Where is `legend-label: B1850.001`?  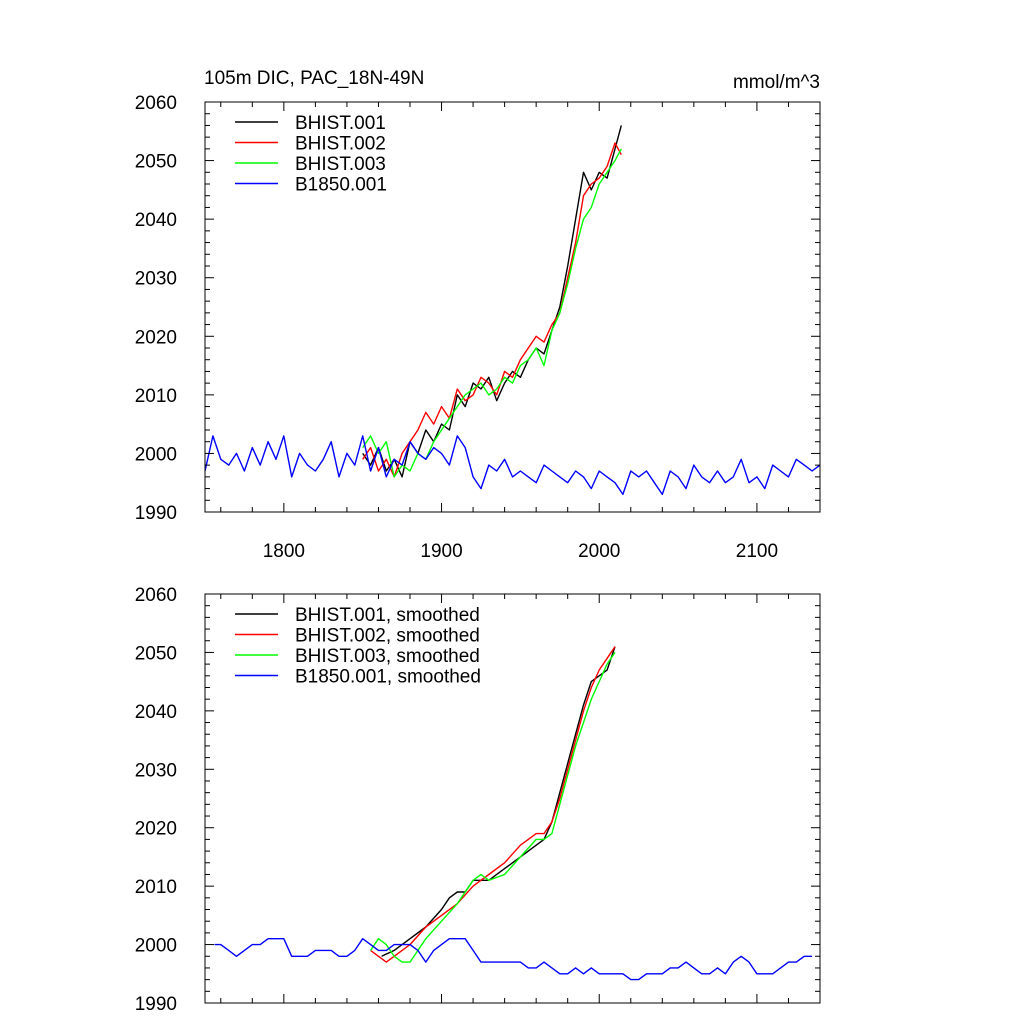 legend-label: B1850.001 is located at coordinates (341, 185).